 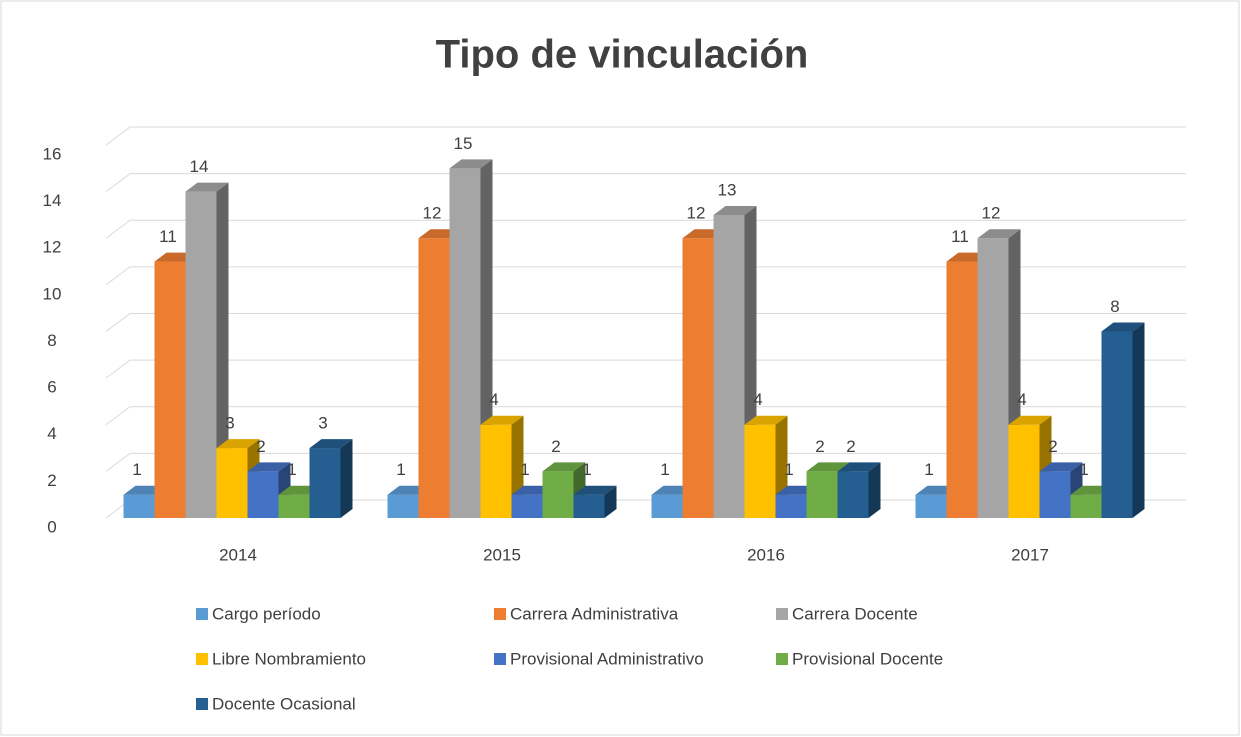 I want to click on data-label: 8, so click(x=1114, y=306).